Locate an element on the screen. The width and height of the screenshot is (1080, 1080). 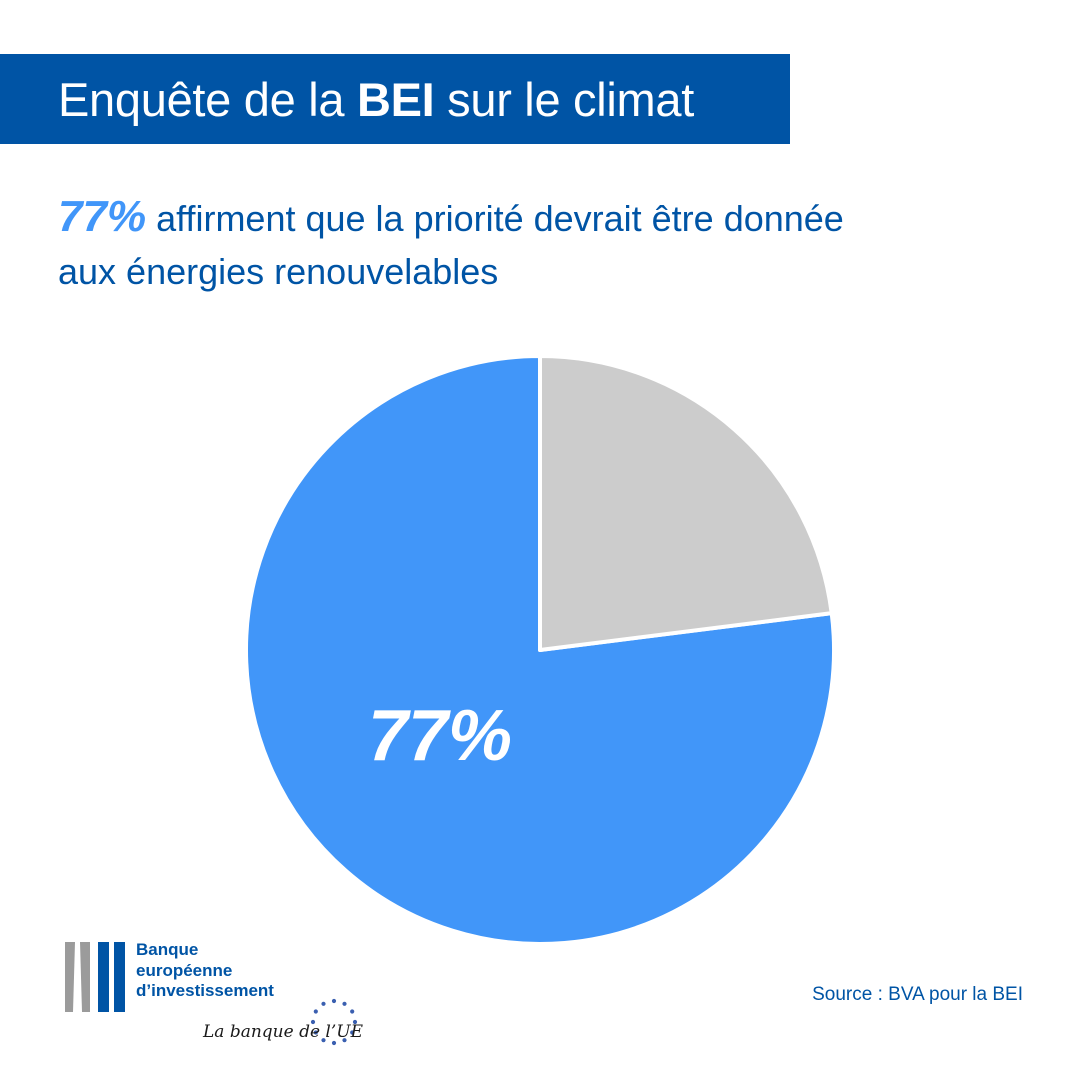
logo-tagline: La banque de l’UE is located at coordinates (283, 1032).